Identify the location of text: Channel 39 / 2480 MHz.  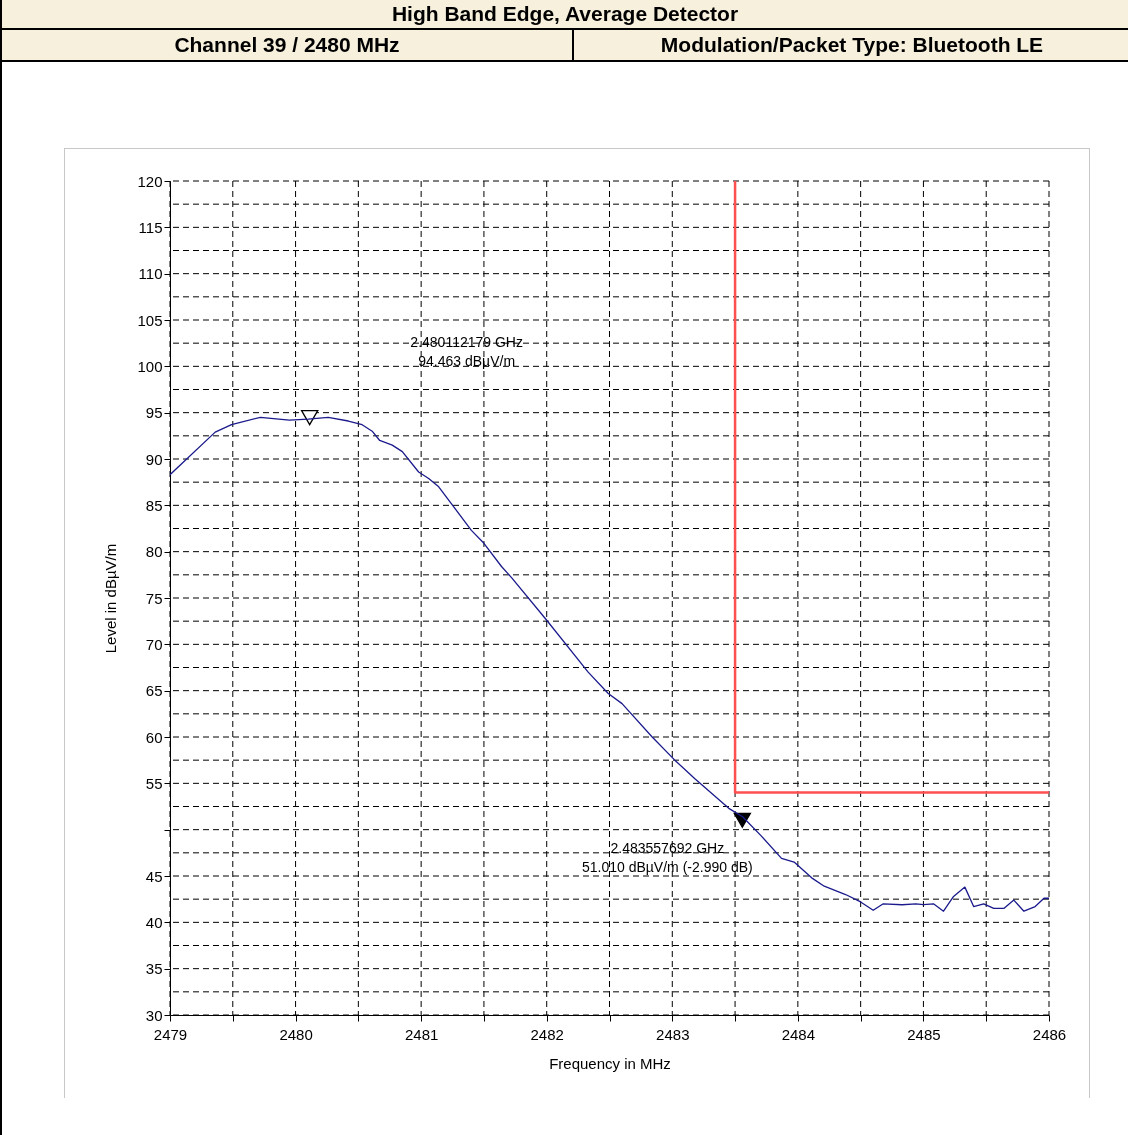
(287, 44).